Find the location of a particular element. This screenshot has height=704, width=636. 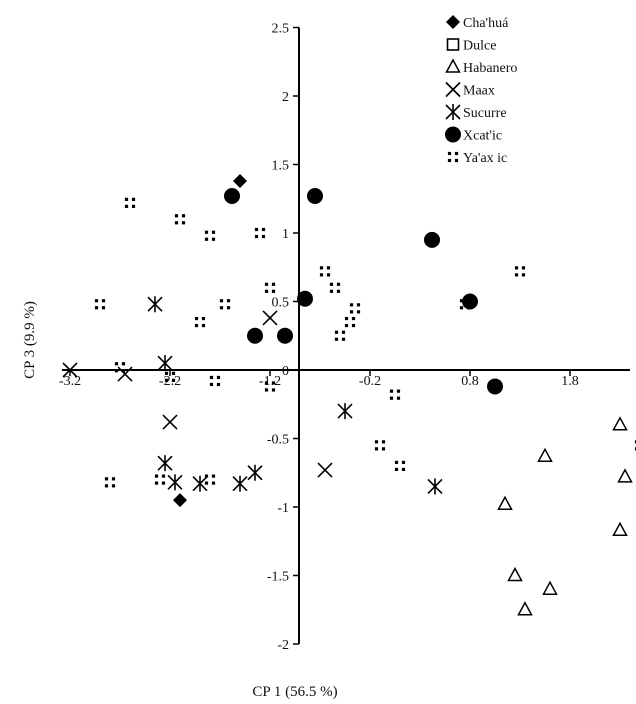

x-tick-label: -2.2 is located at coordinates (170, 381).